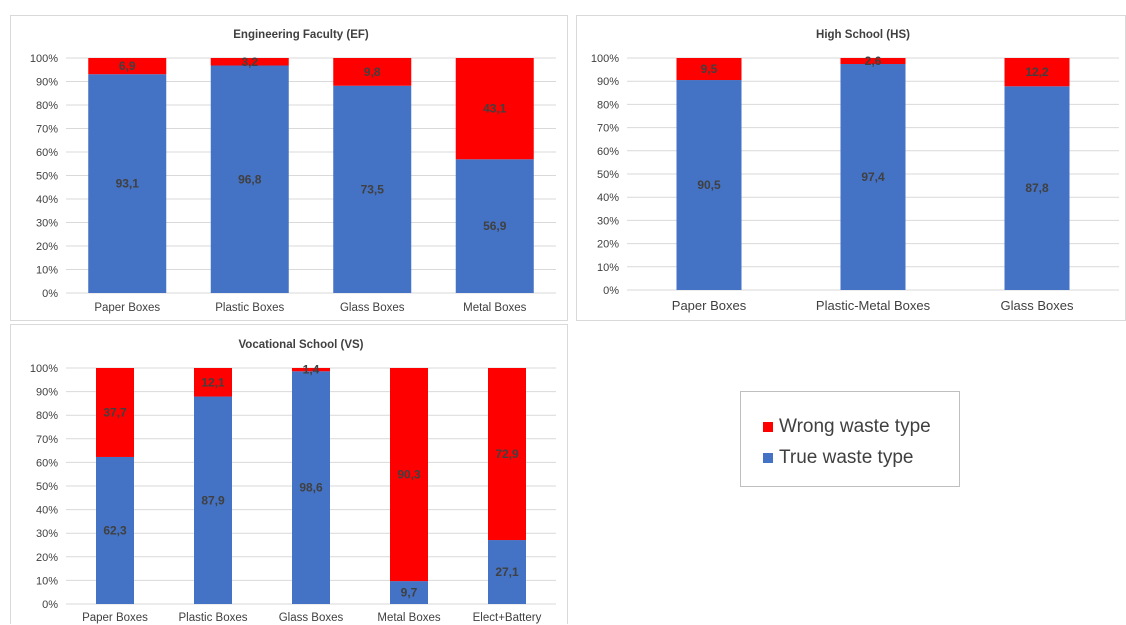 The height and width of the screenshot is (625, 1126). I want to click on data-label-wrong: 90,3, so click(409, 475).